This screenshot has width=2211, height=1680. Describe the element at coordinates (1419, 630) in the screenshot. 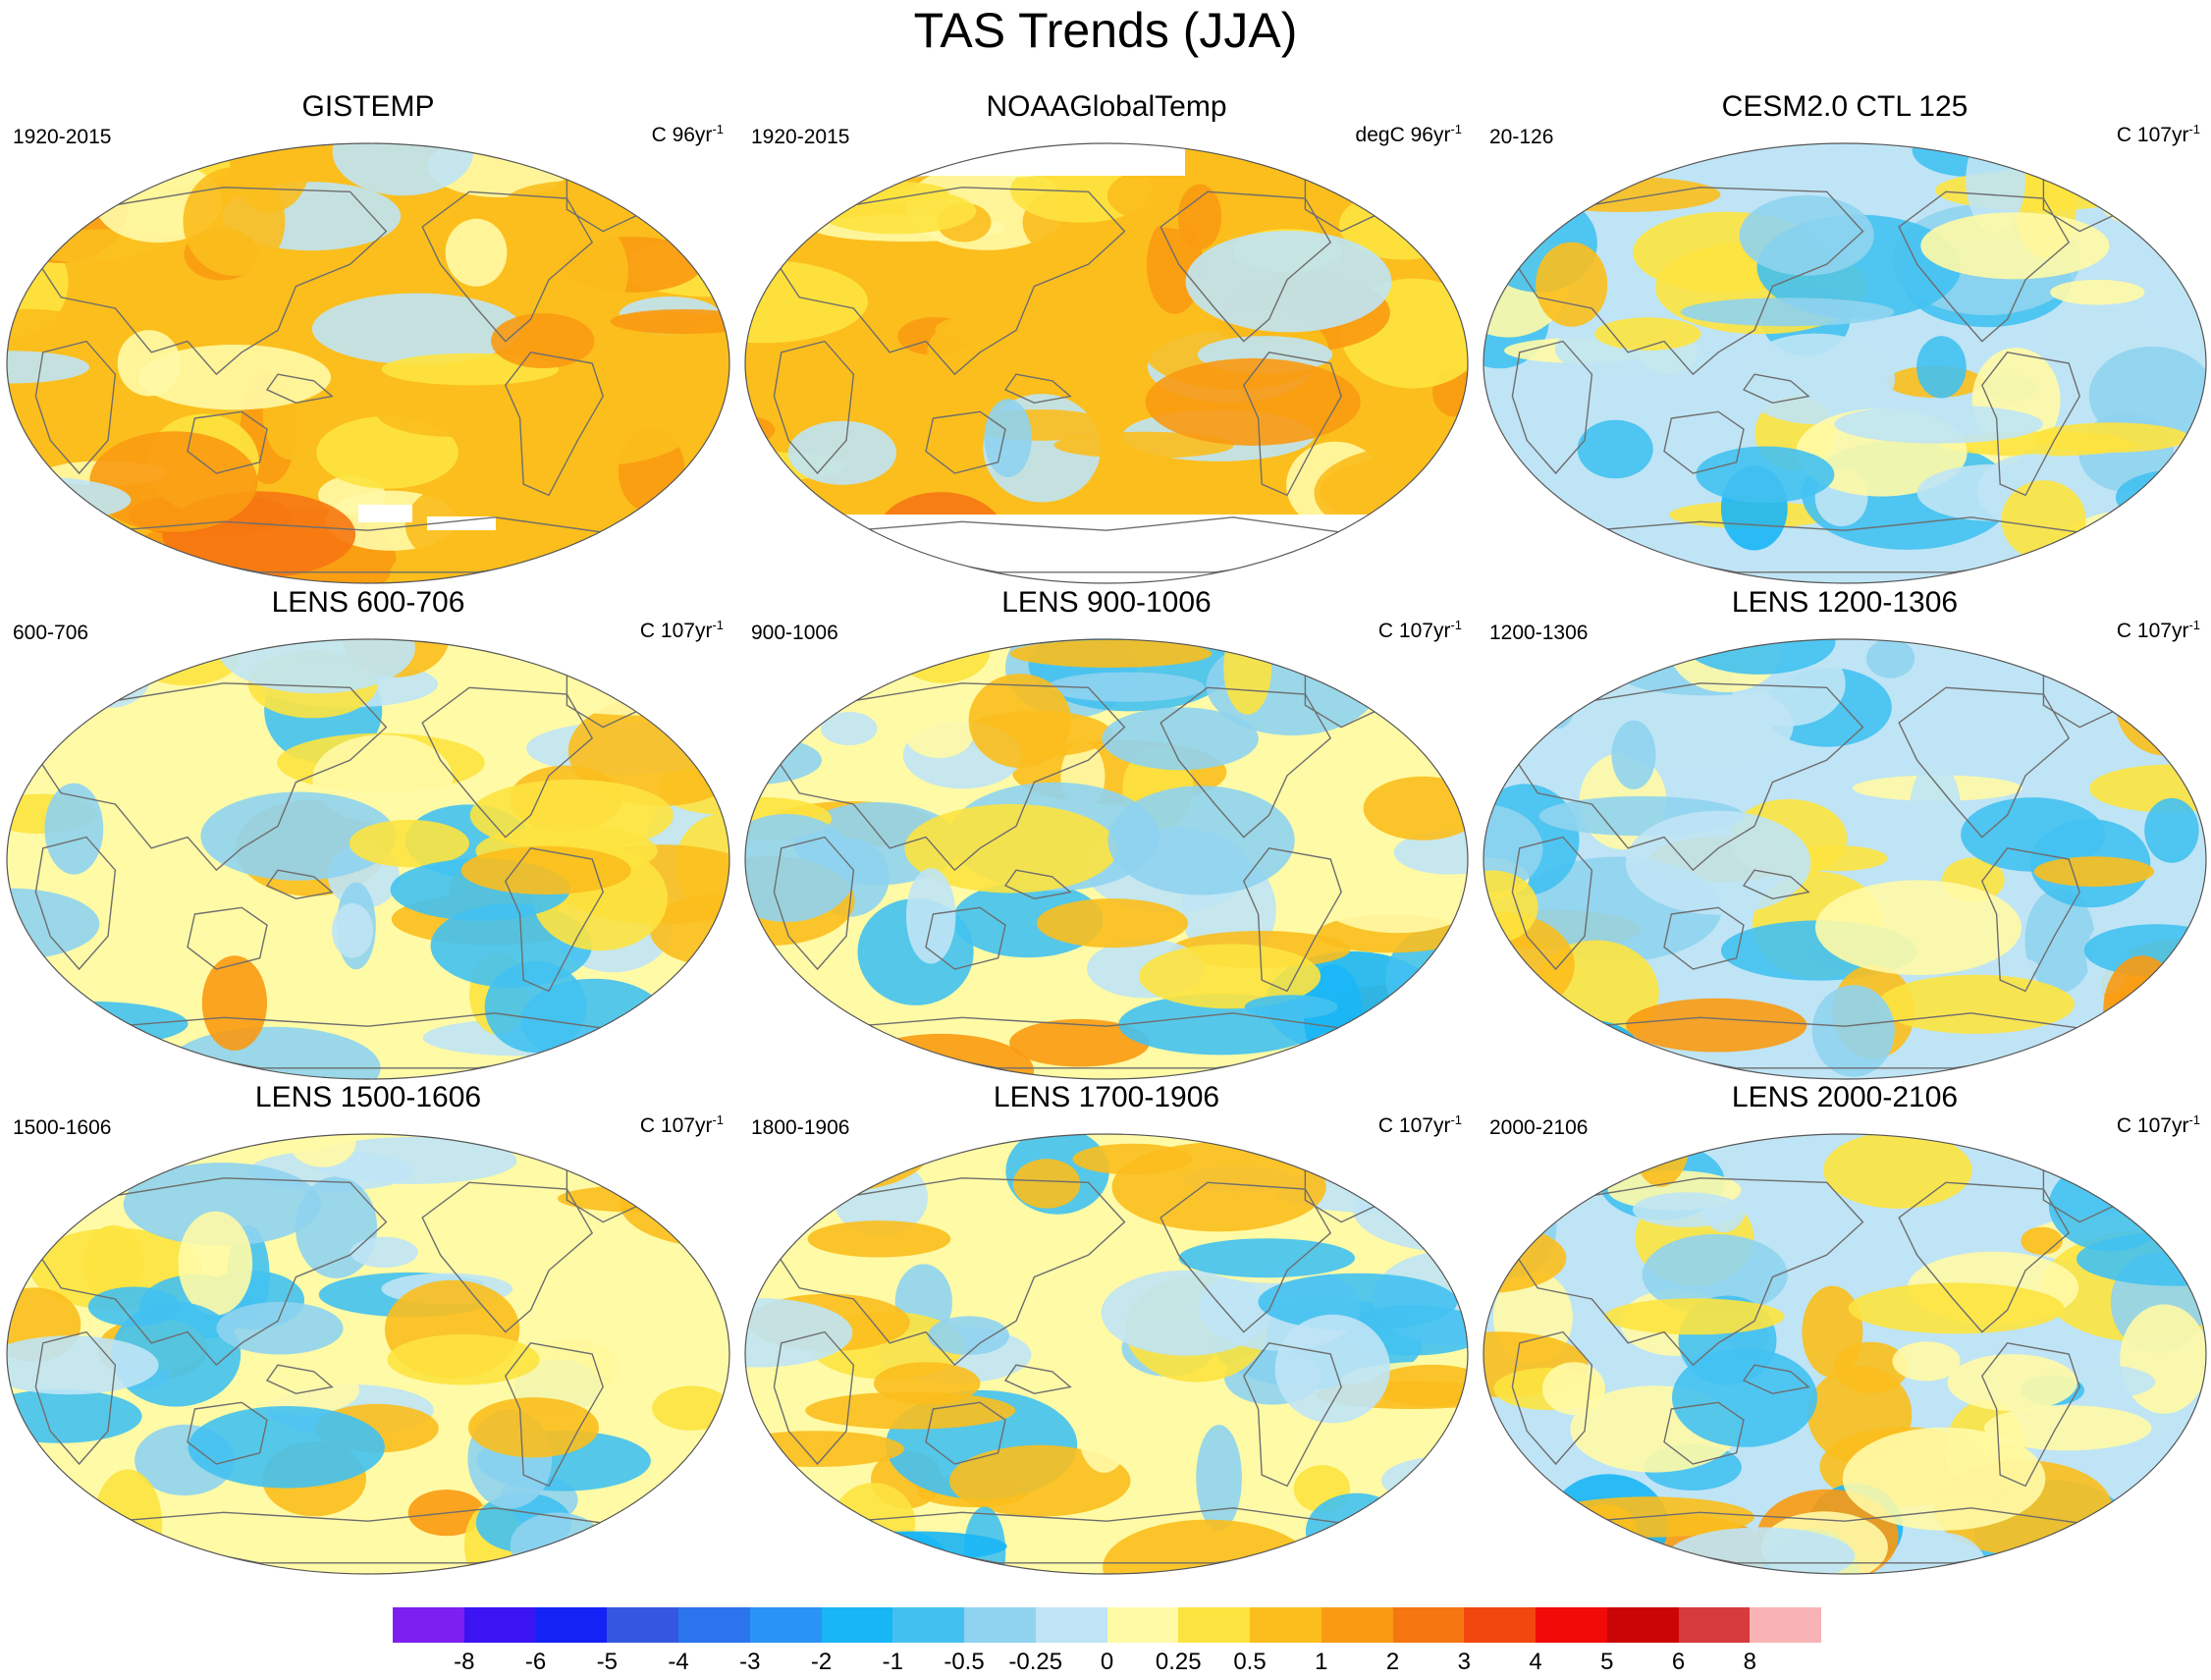

I see `panel-units: C 107yr-1` at that location.